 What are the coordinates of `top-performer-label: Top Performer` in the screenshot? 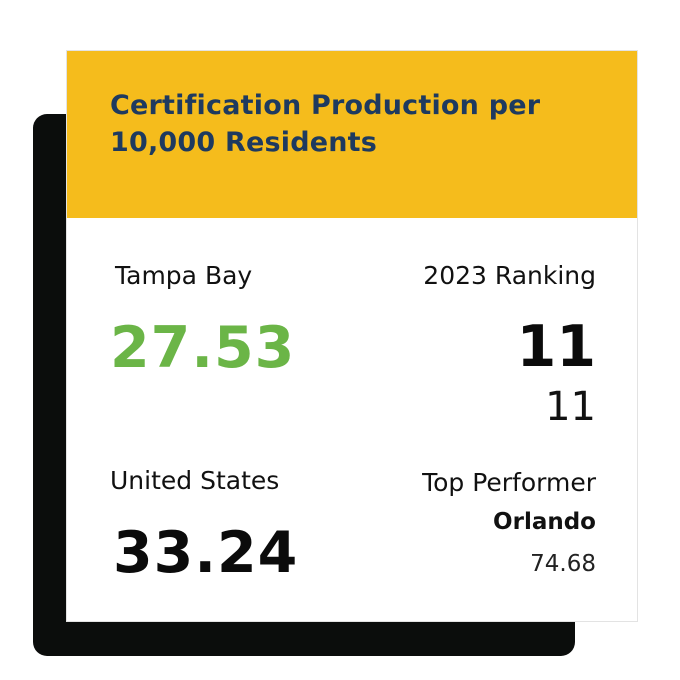 It's located at (509, 482).